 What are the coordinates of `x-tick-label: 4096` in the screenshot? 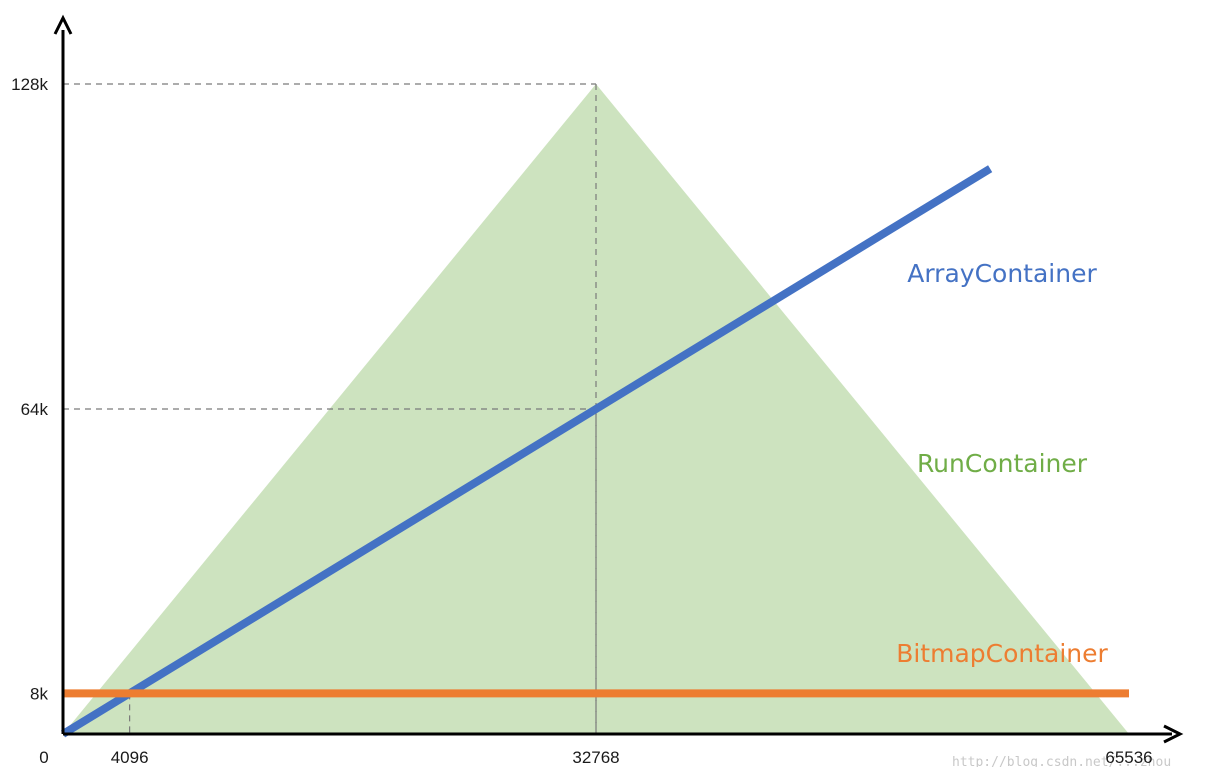 It's located at (130, 757).